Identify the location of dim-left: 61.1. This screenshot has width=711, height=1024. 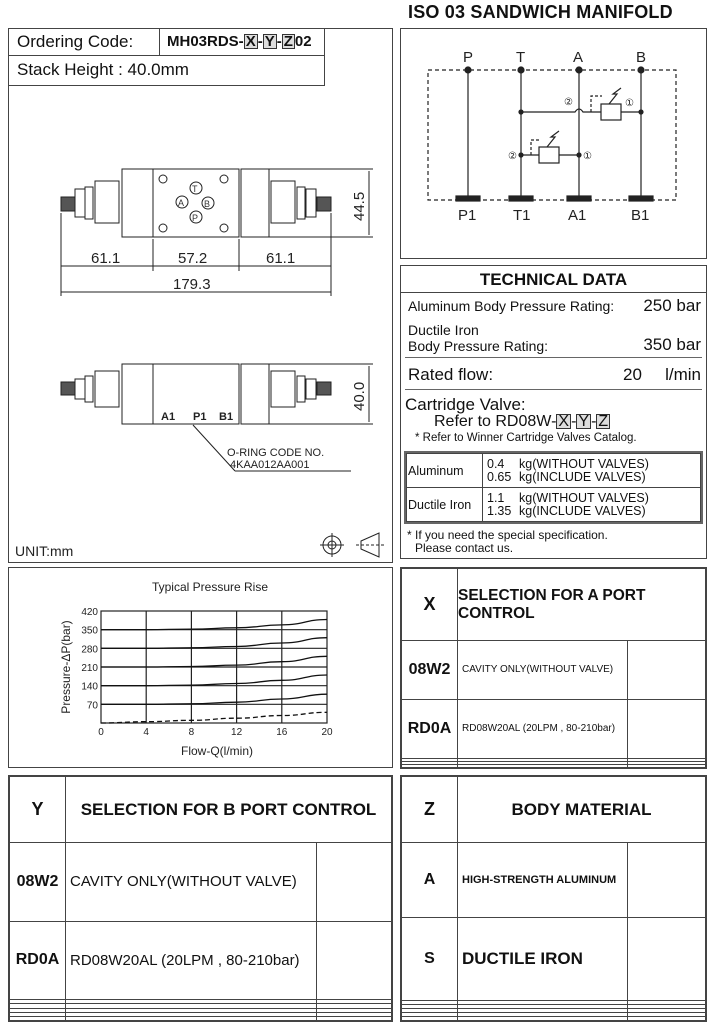
(105, 258).